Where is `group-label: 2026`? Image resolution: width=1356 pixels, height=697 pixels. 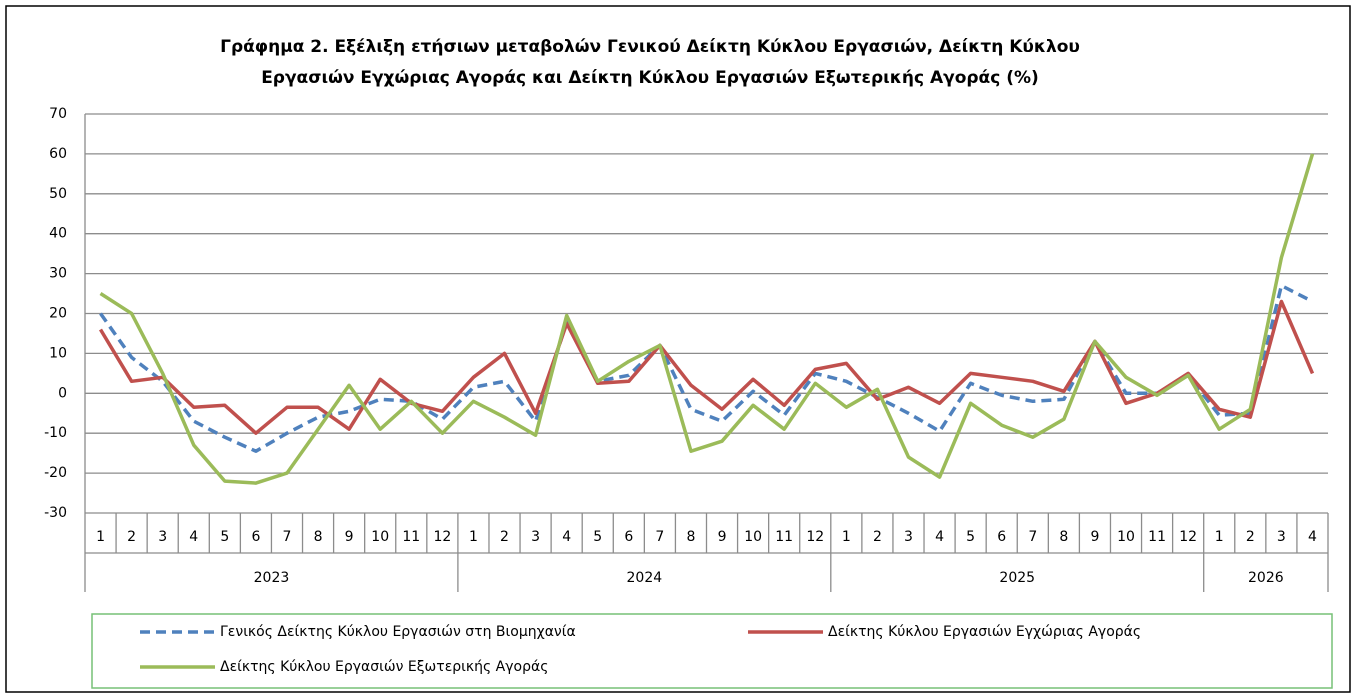 group-label: 2026 is located at coordinates (1266, 578).